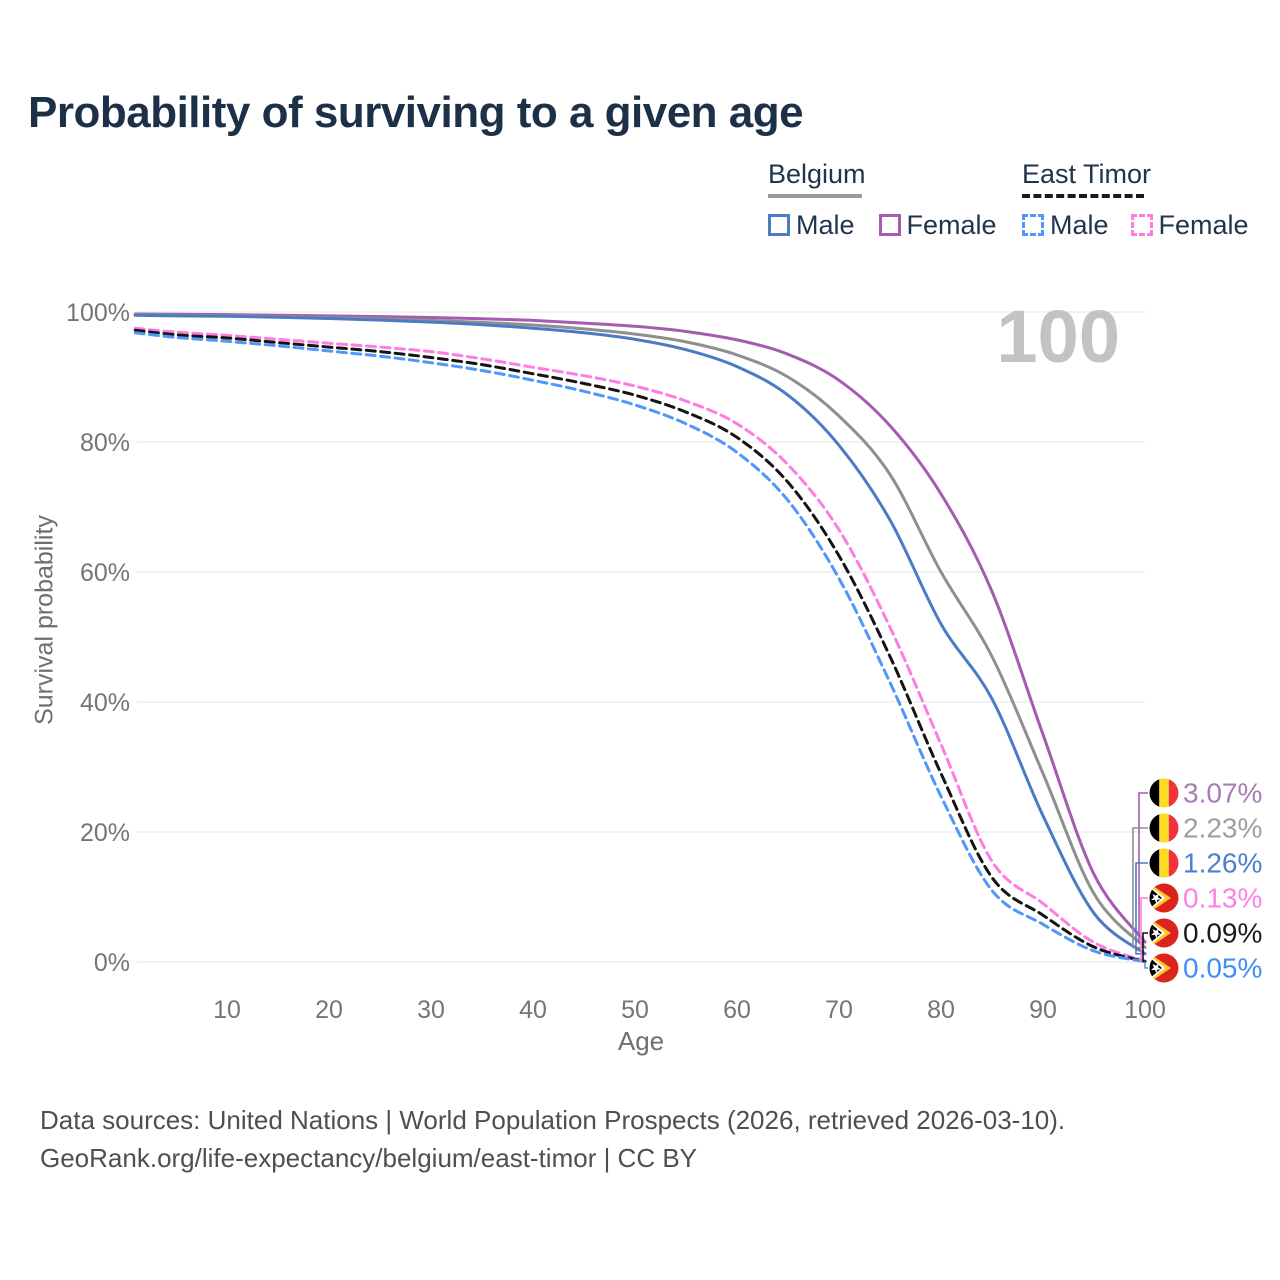 The width and height of the screenshot is (1280, 1280). What do you see at coordinates (1079, 224) in the screenshot?
I see `legend-label-east-timor-male: Male` at bounding box center [1079, 224].